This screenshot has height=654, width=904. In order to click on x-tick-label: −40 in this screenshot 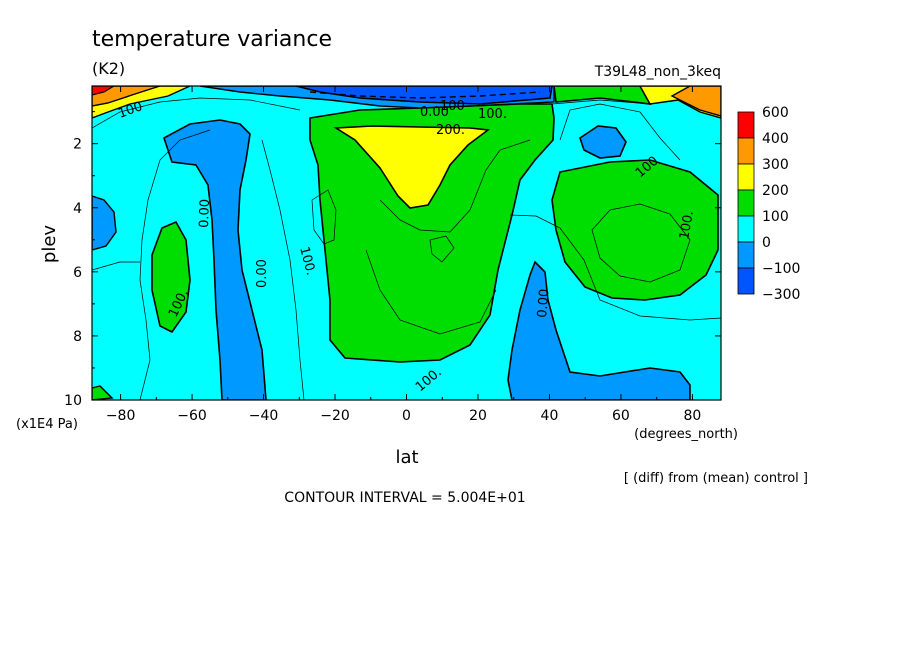, I will do `click(264, 416)`.